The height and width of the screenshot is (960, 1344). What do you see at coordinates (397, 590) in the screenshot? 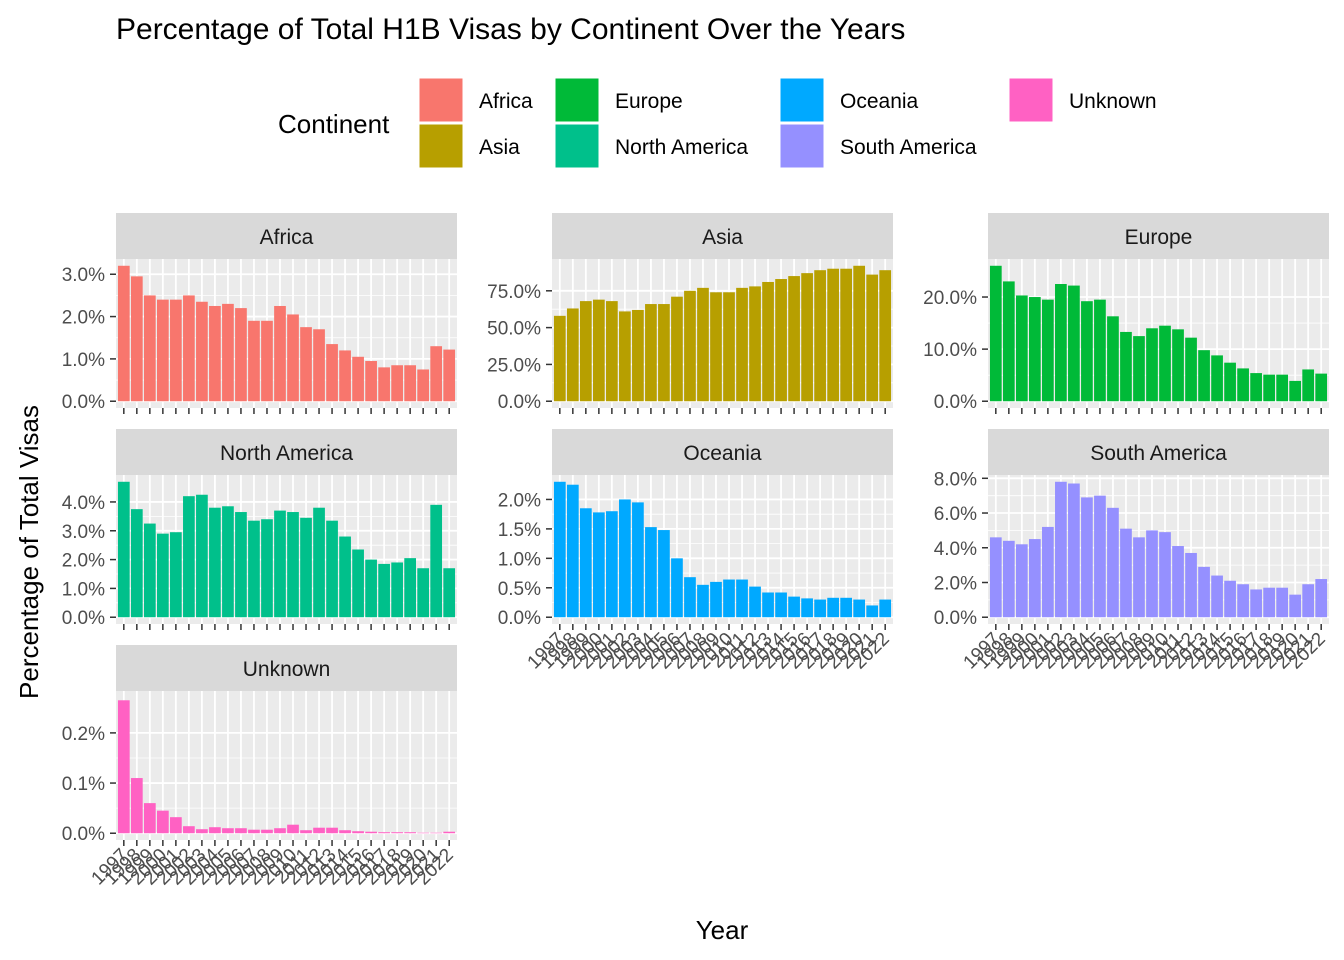
I see `bar-north-america-2018` at bounding box center [397, 590].